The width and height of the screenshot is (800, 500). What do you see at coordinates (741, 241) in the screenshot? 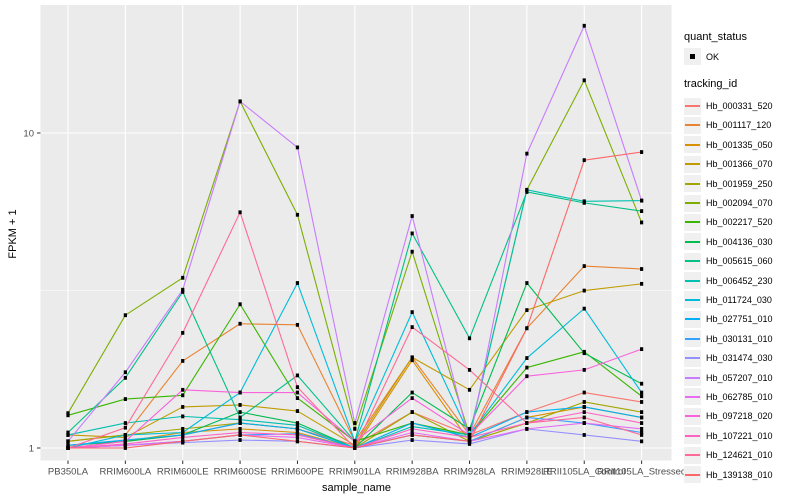
I see `legend-item-Hb_004136_030: Hb_004136_030` at bounding box center [741, 241].